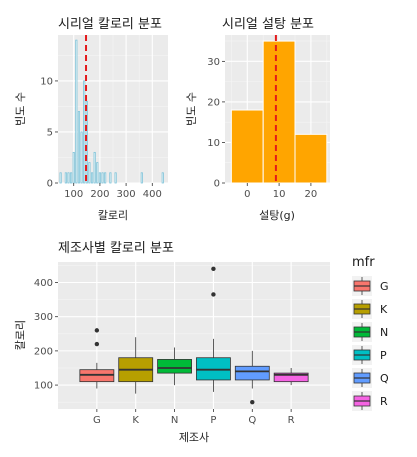 This screenshot has width=417, height=457. Describe the element at coordinates (383, 355) in the screenshot. I see `legend-label: P` at that location.